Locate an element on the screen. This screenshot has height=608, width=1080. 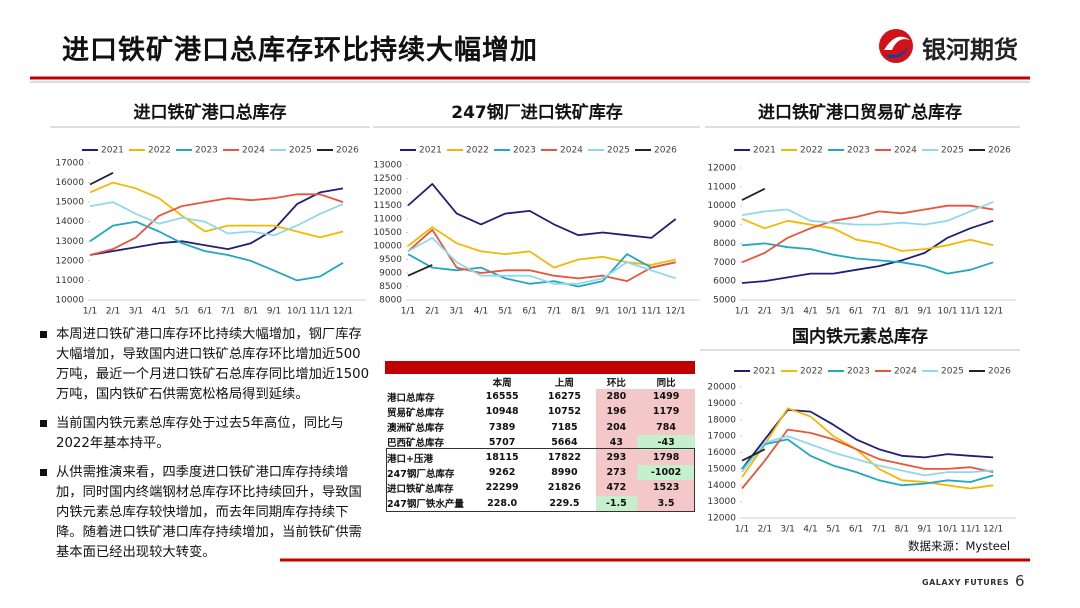
table-cell: 3.5 is located at coordinates (666, 503).